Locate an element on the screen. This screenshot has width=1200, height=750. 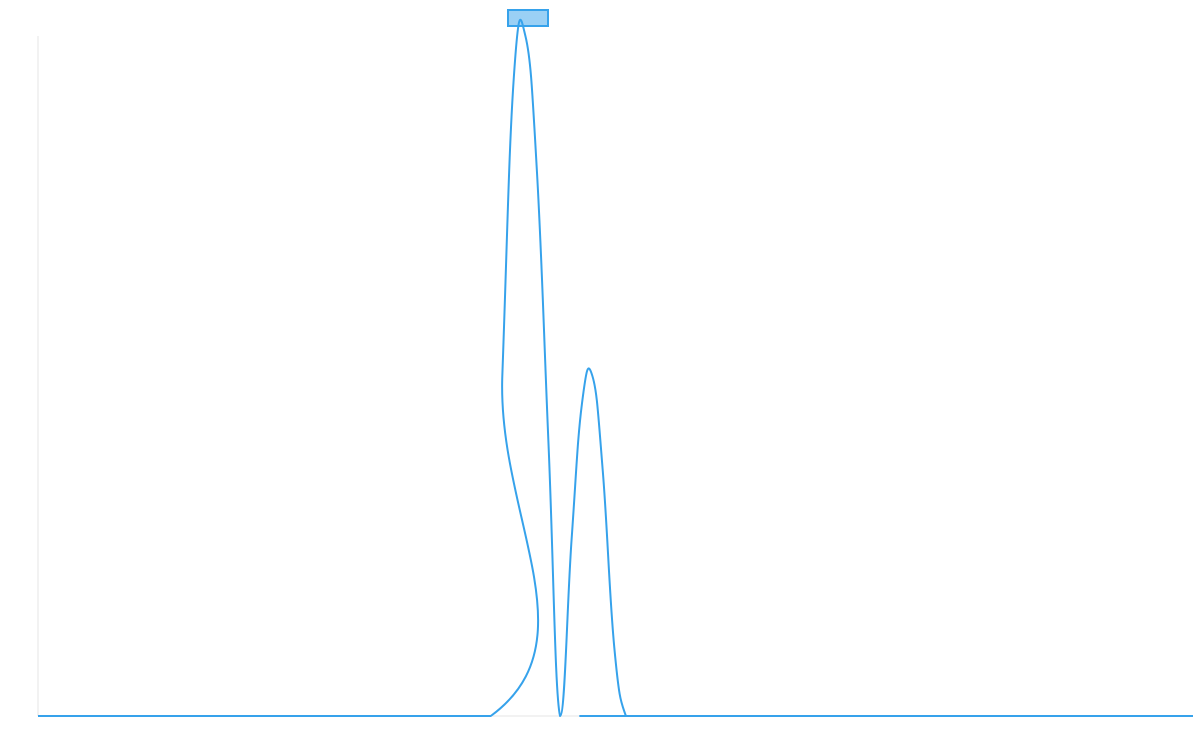
legend is located at coordinates (528, 18).